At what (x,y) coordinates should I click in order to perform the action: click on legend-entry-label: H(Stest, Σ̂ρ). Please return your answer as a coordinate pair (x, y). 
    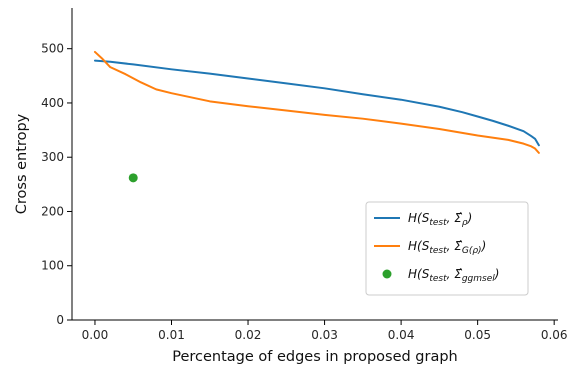
    Looking at the image, I should click on (440, 219).